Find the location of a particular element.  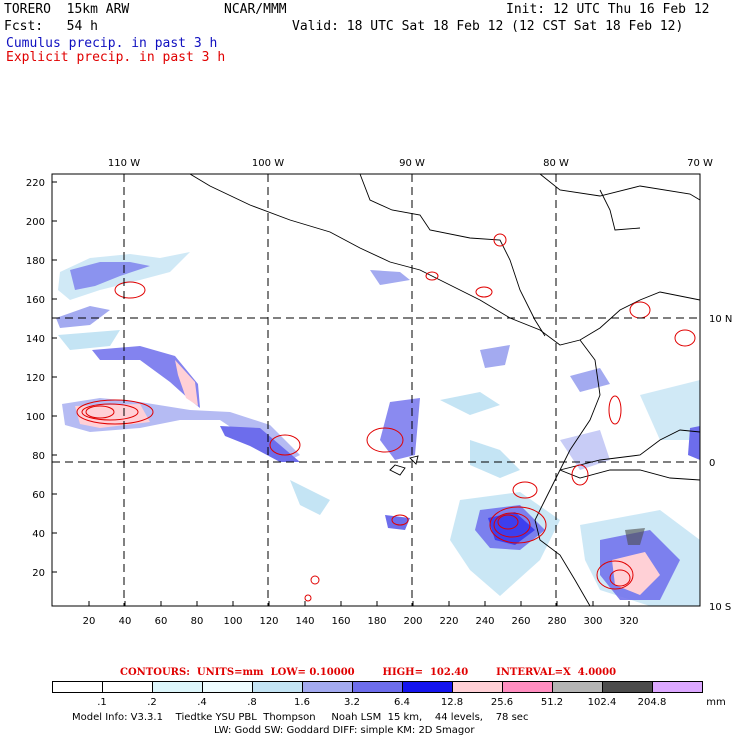

x-tick: 160 is located at coordinates (340, 621).